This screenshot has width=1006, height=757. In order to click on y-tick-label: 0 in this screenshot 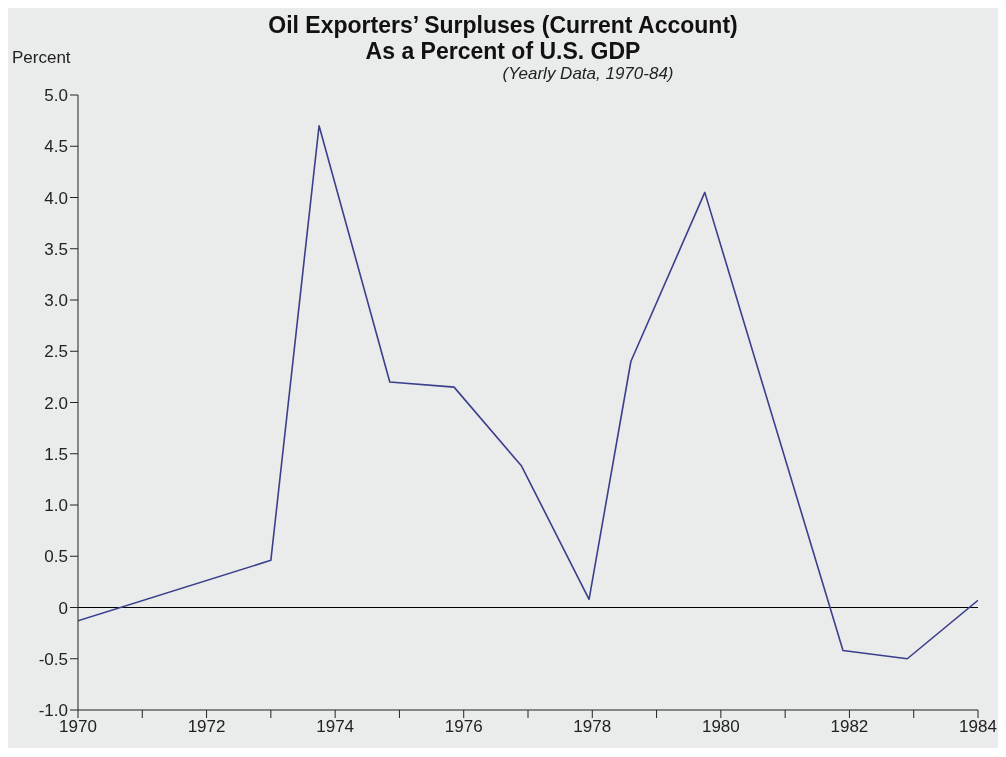, I will do `click(63, 608)`.